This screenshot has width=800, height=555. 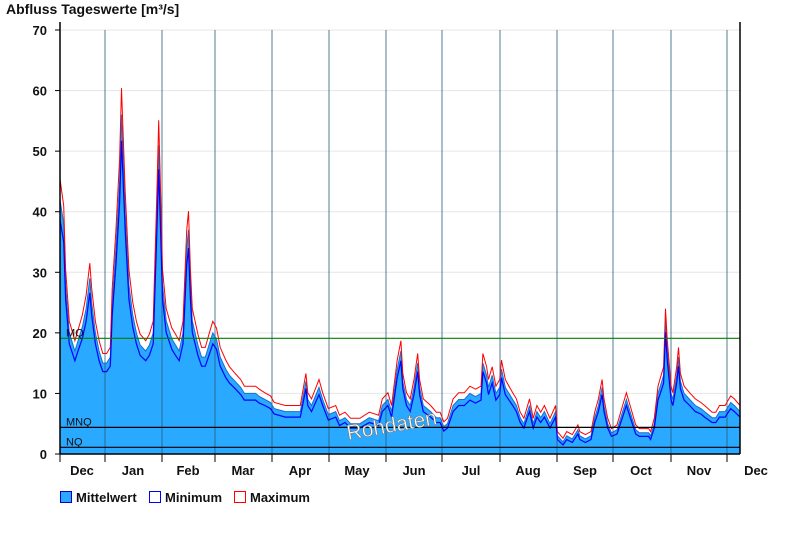 I want to click on x-month-label: Feb, so click(x=187, y=470).